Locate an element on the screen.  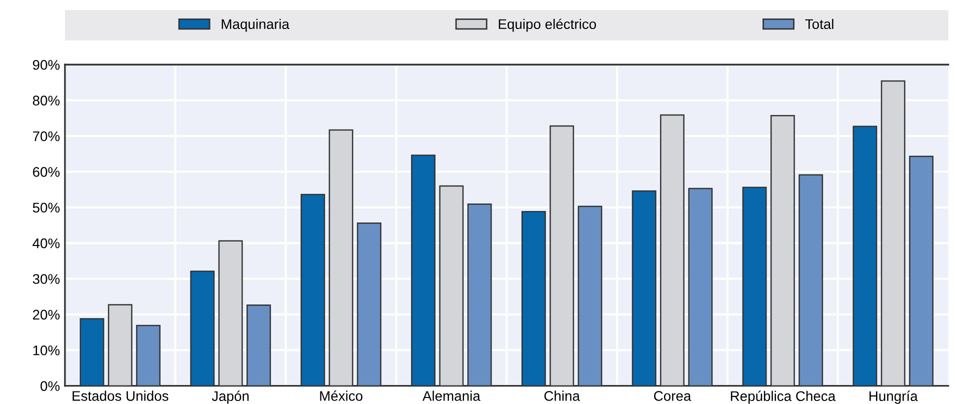
x-tick-label: China is located at coordinates (562, 395).